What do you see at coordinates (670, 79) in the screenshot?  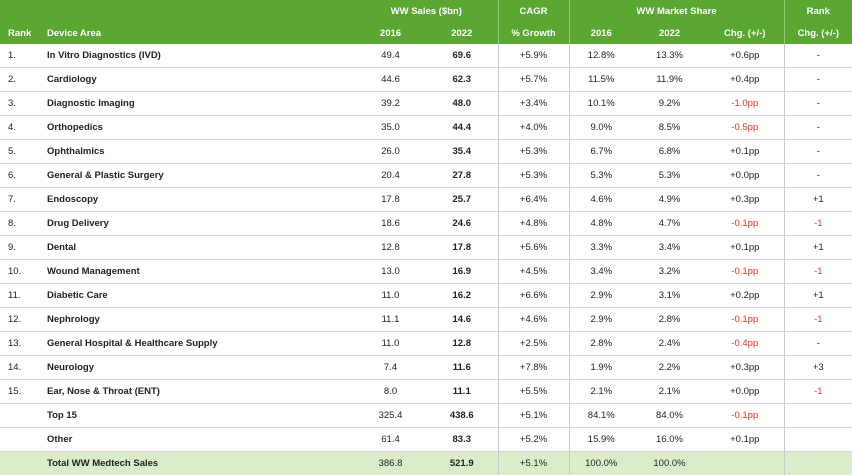 I see `share-2022-cell: 11.9%` at bounding box center [670, 79].